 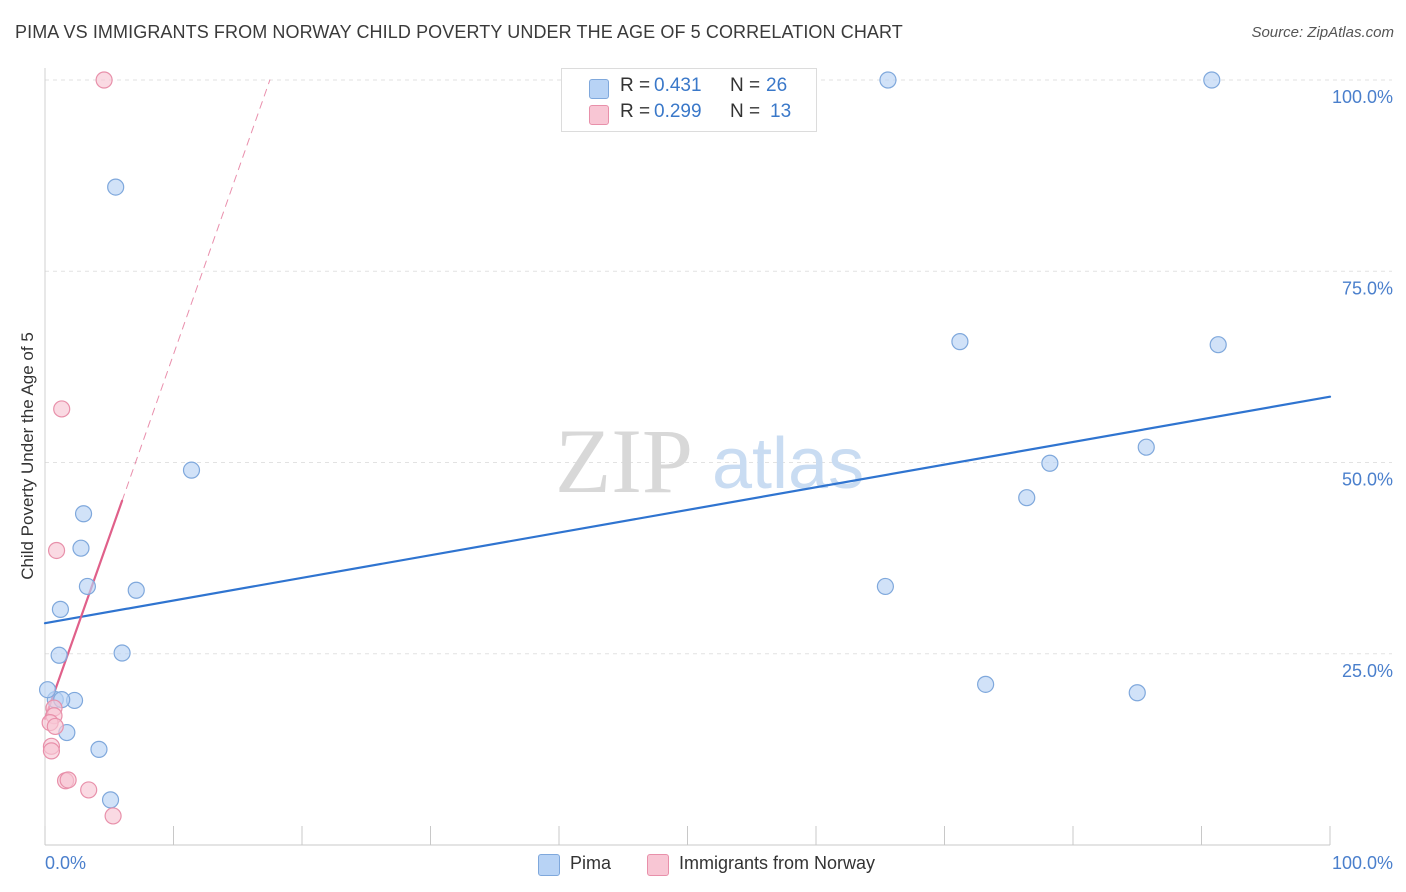 What do you see at coordinates (624, 461) in the screenshot?
I see `watermark-zip: ZIP` at bounding box center [624, 461].